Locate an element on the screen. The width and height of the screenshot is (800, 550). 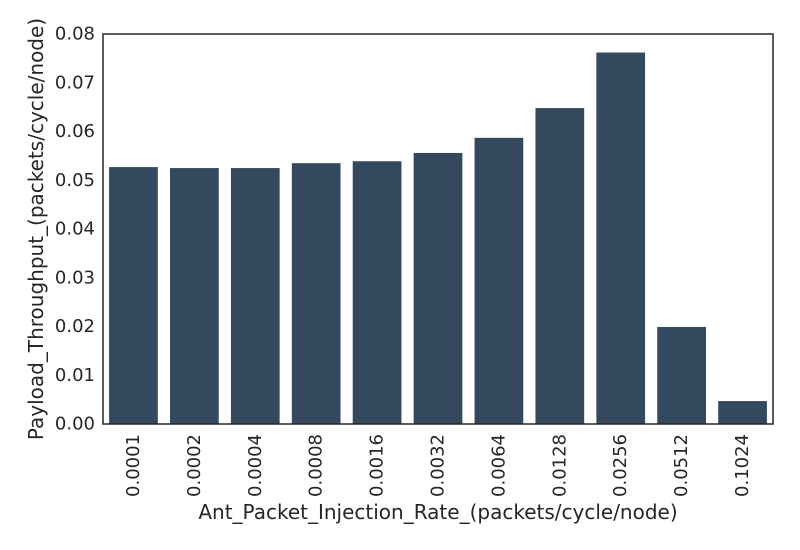
x-tick-label: 0.0008 is located at coordinates (316, 465).